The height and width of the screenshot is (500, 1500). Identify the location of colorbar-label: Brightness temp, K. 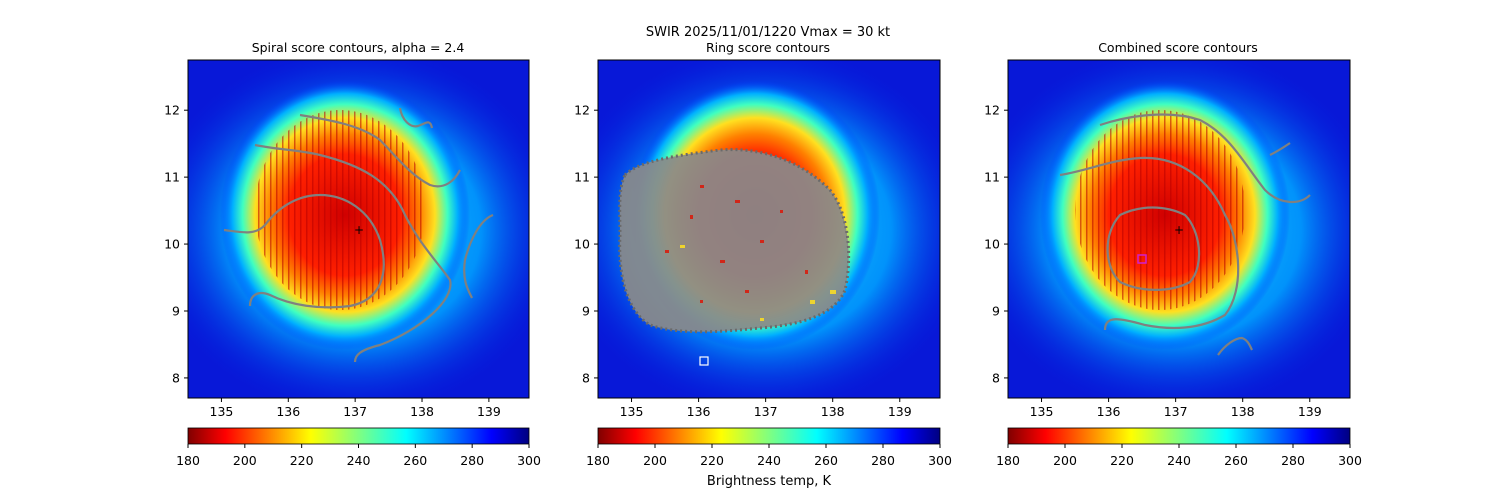
(769, 481).